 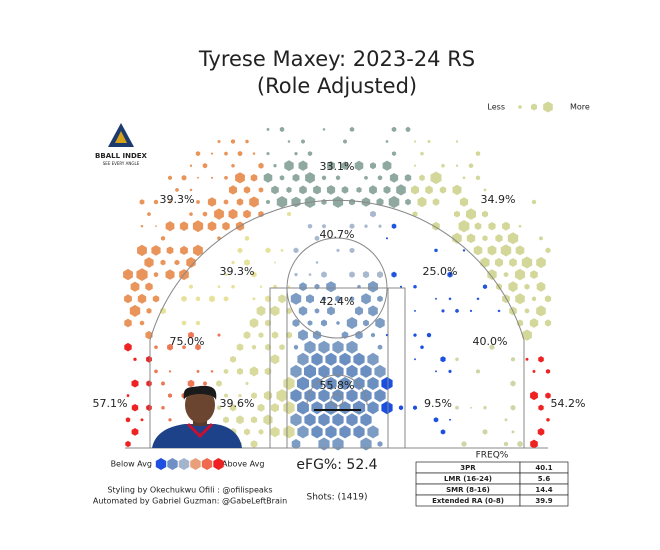 What do you see at coordinates (543, 501) in the screenshot?
I see `table-value: 39.9` at bounding box center [543, 501].